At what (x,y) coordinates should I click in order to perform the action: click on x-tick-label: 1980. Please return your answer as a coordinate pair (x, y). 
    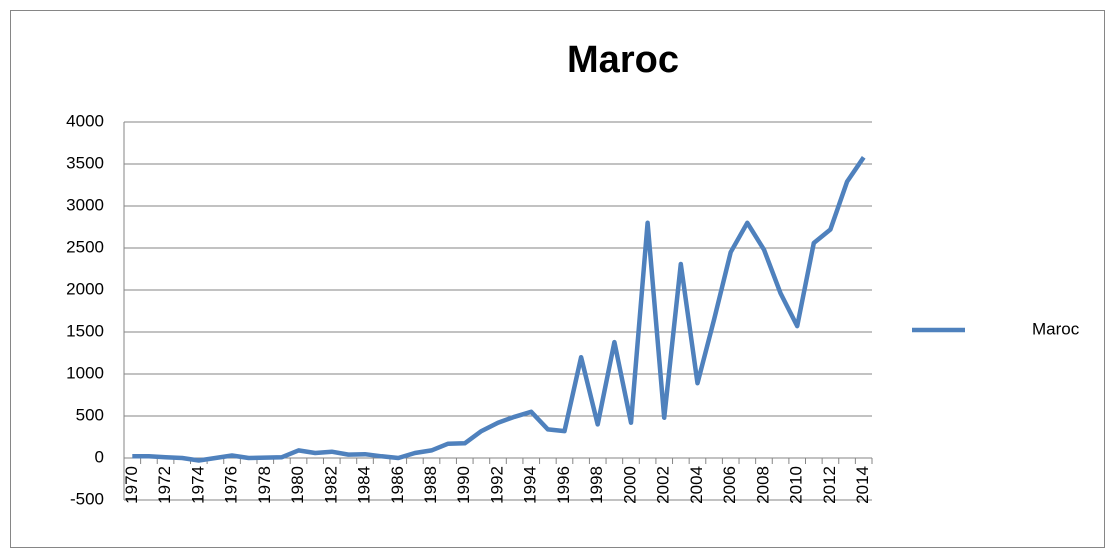
    Looking at the image, I should click on (297, 485).